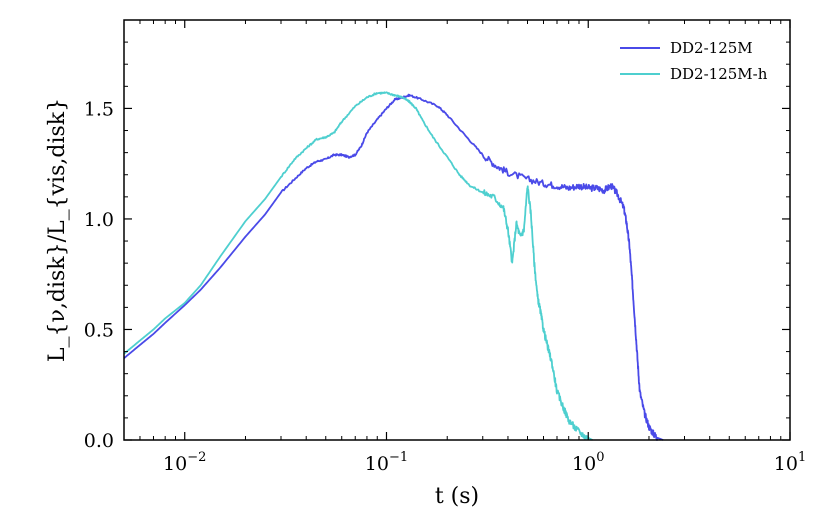 This screenshot has width=830, height=519. I want to click on y-tick-label: 0.0, so click(99, 441).